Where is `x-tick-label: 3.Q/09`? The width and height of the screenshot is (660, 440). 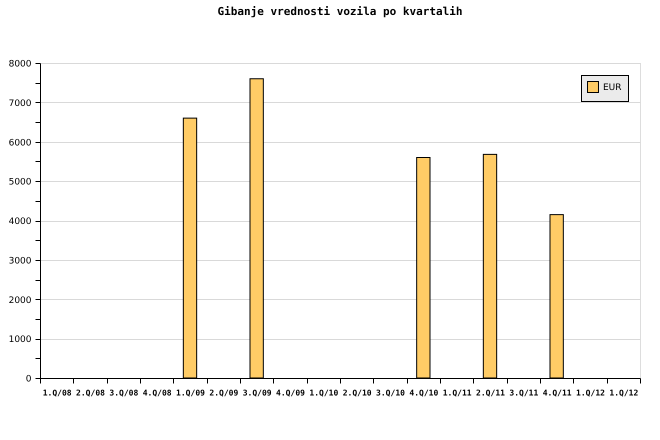
x-tick-label: 3.Q/09 is located at coordinates (257, 393).